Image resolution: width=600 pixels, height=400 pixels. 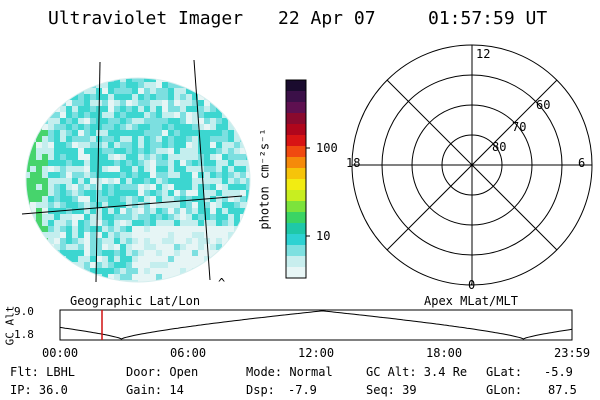 What do you see at coordinates (488, 18) in the screenshot?
I see `time-label: 01:57:59 UT` at bounding box center [488, 18].